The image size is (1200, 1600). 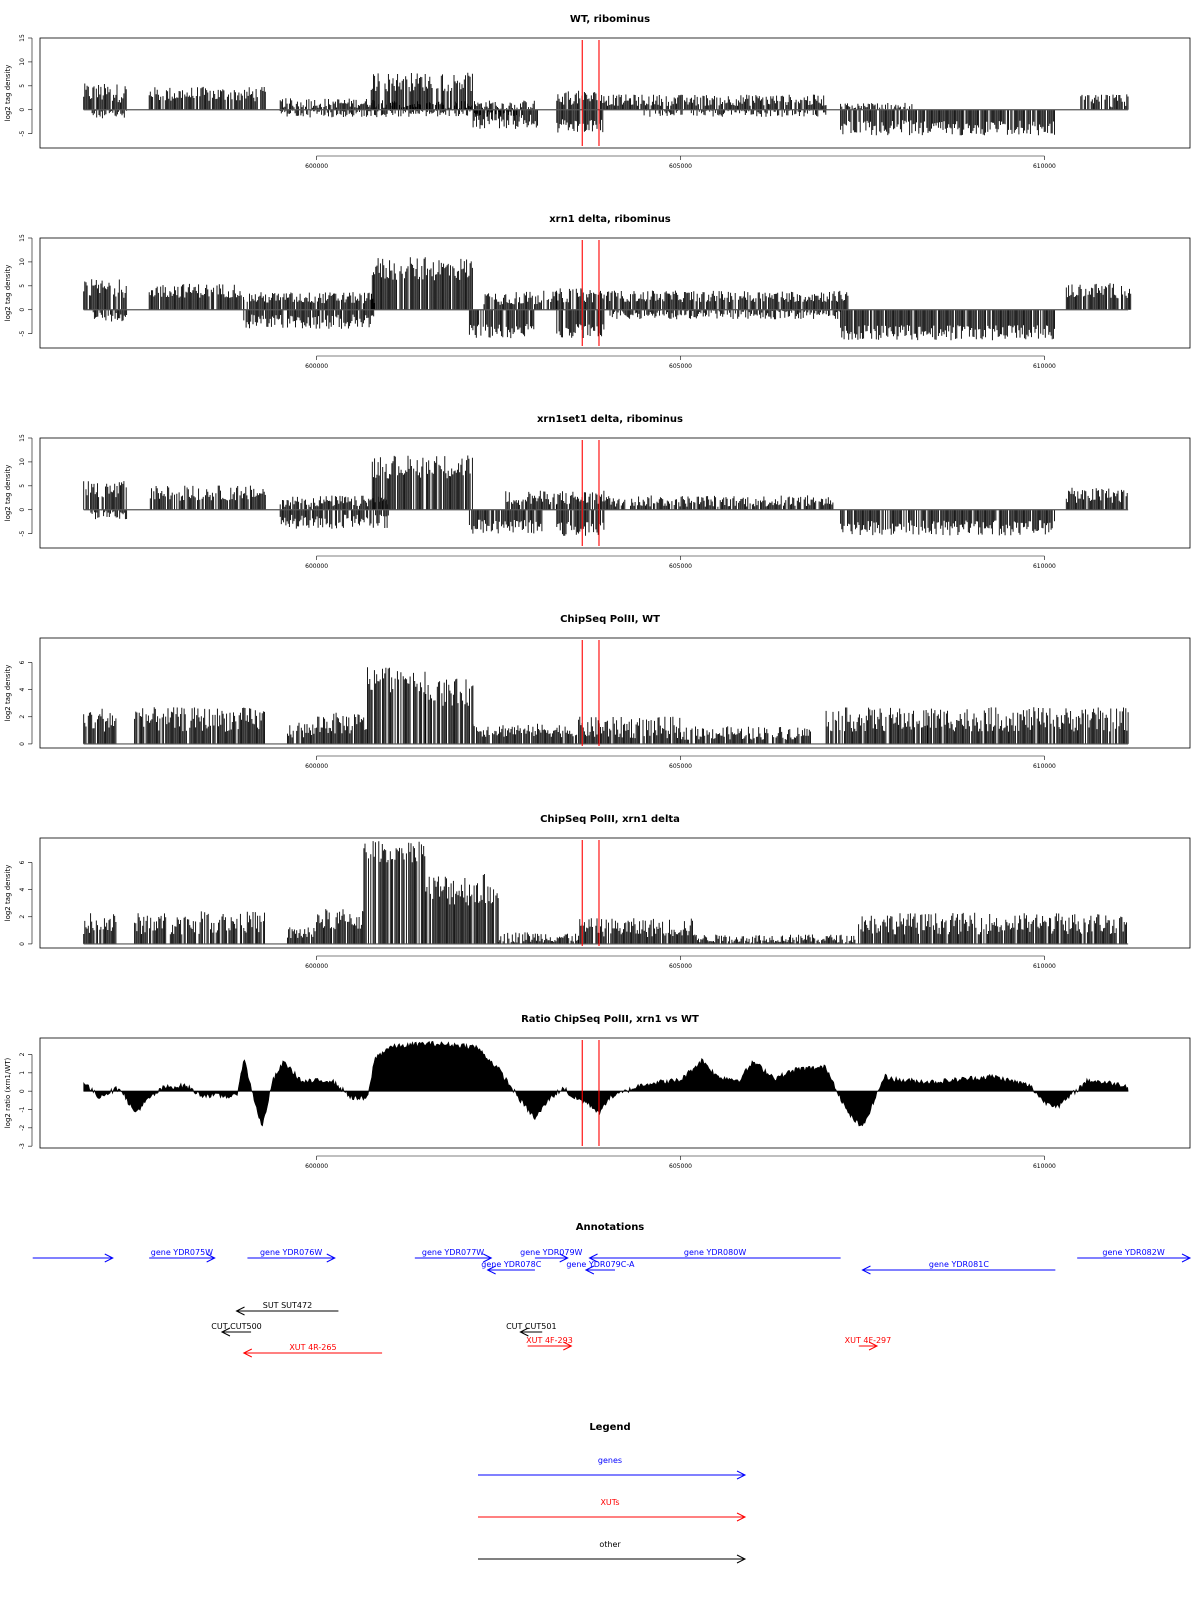 I want to click on feature-label: gene YDR077W, so click(x=453, y=1252).